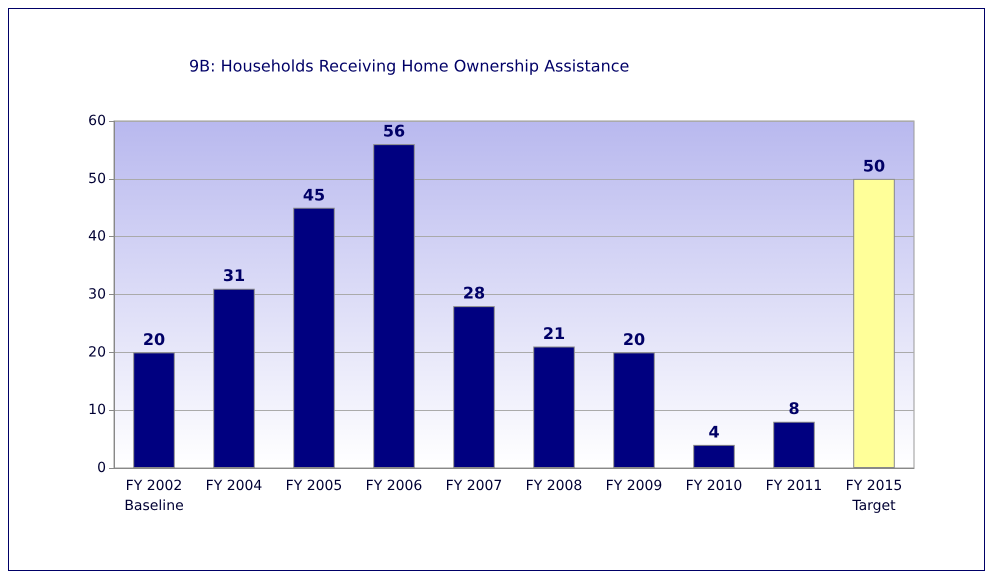 This screenshot has height=579, width=993. I want to click on y-tick-label: 50, so click(97, 178).